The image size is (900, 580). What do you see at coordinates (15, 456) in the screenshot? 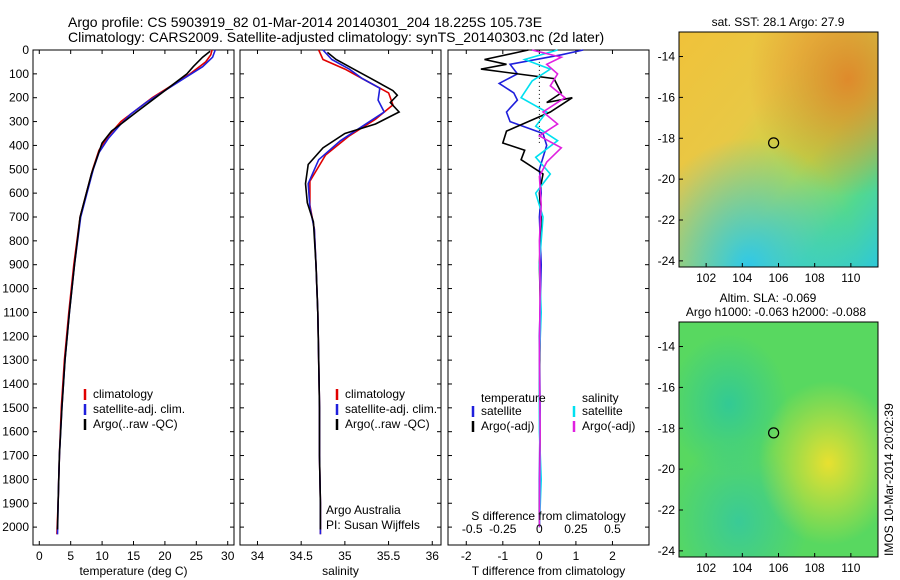
I see `temperature-ytick-label: 1700` at bounding box center [15, 456].